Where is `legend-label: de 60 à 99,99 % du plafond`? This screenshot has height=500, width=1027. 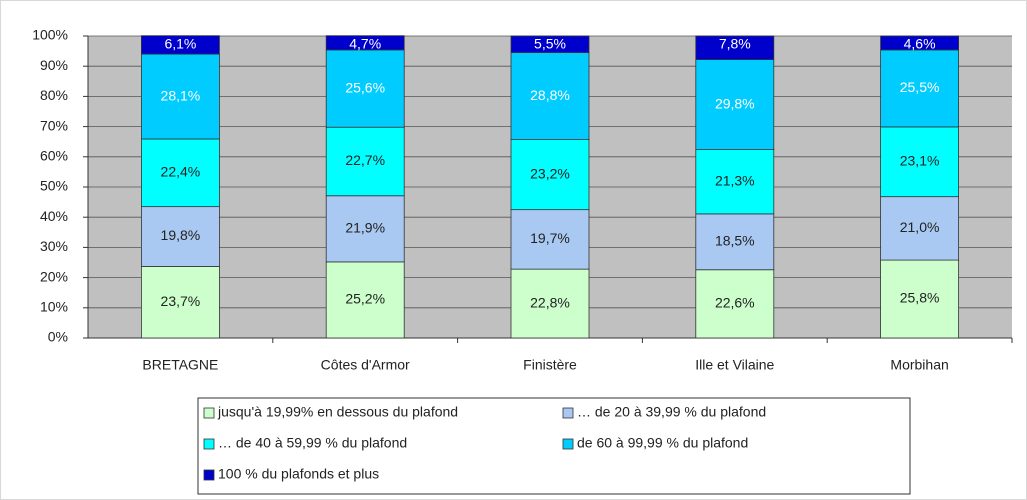 legend-label: de 60 à 99,99 % du plafond is located at coordinates (662, 443).